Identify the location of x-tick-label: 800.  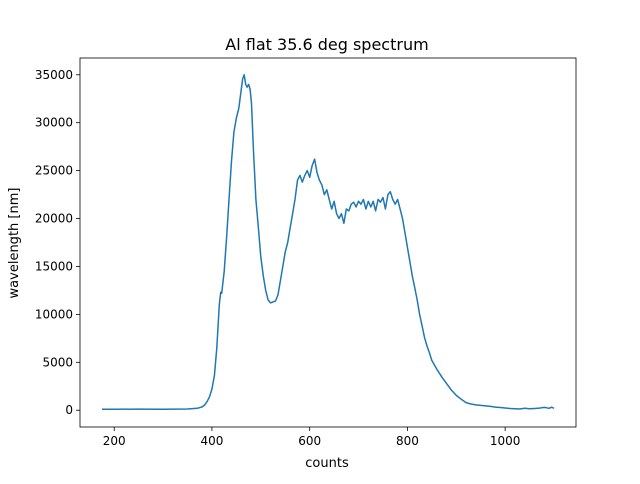
(407, 441).